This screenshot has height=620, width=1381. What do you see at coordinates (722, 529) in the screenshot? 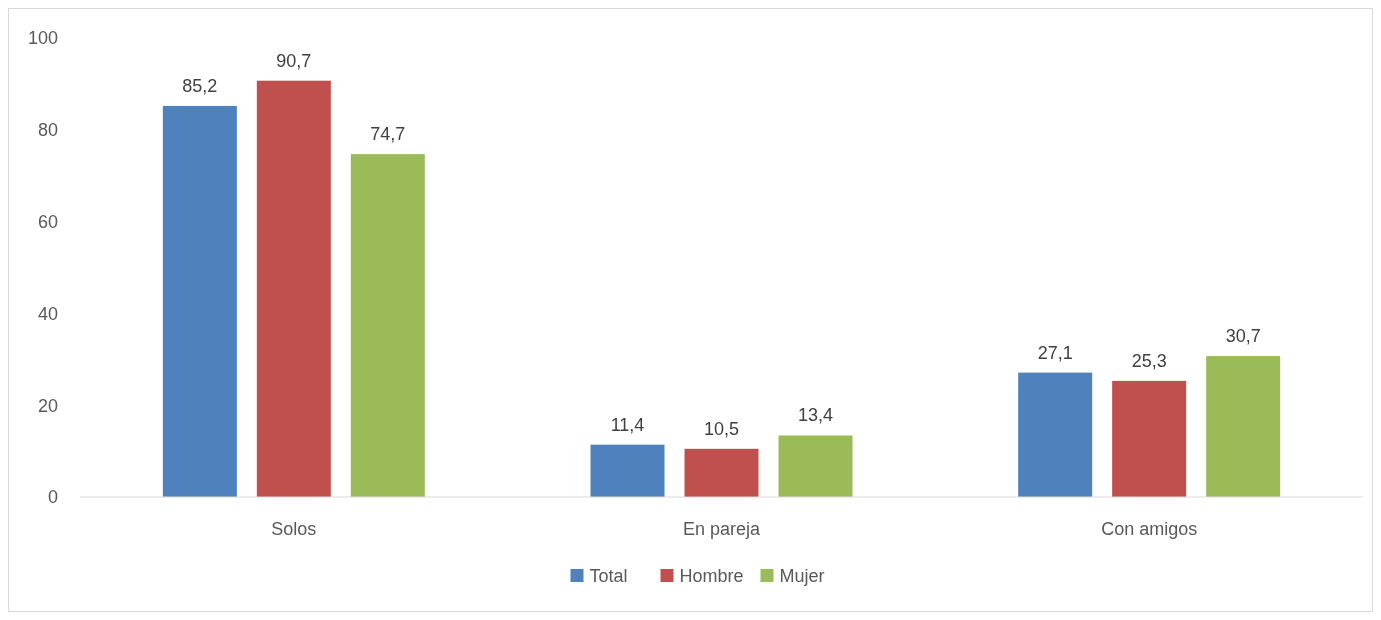
I see `x-tick-label: En pareja` at bounding box center [722, 529].